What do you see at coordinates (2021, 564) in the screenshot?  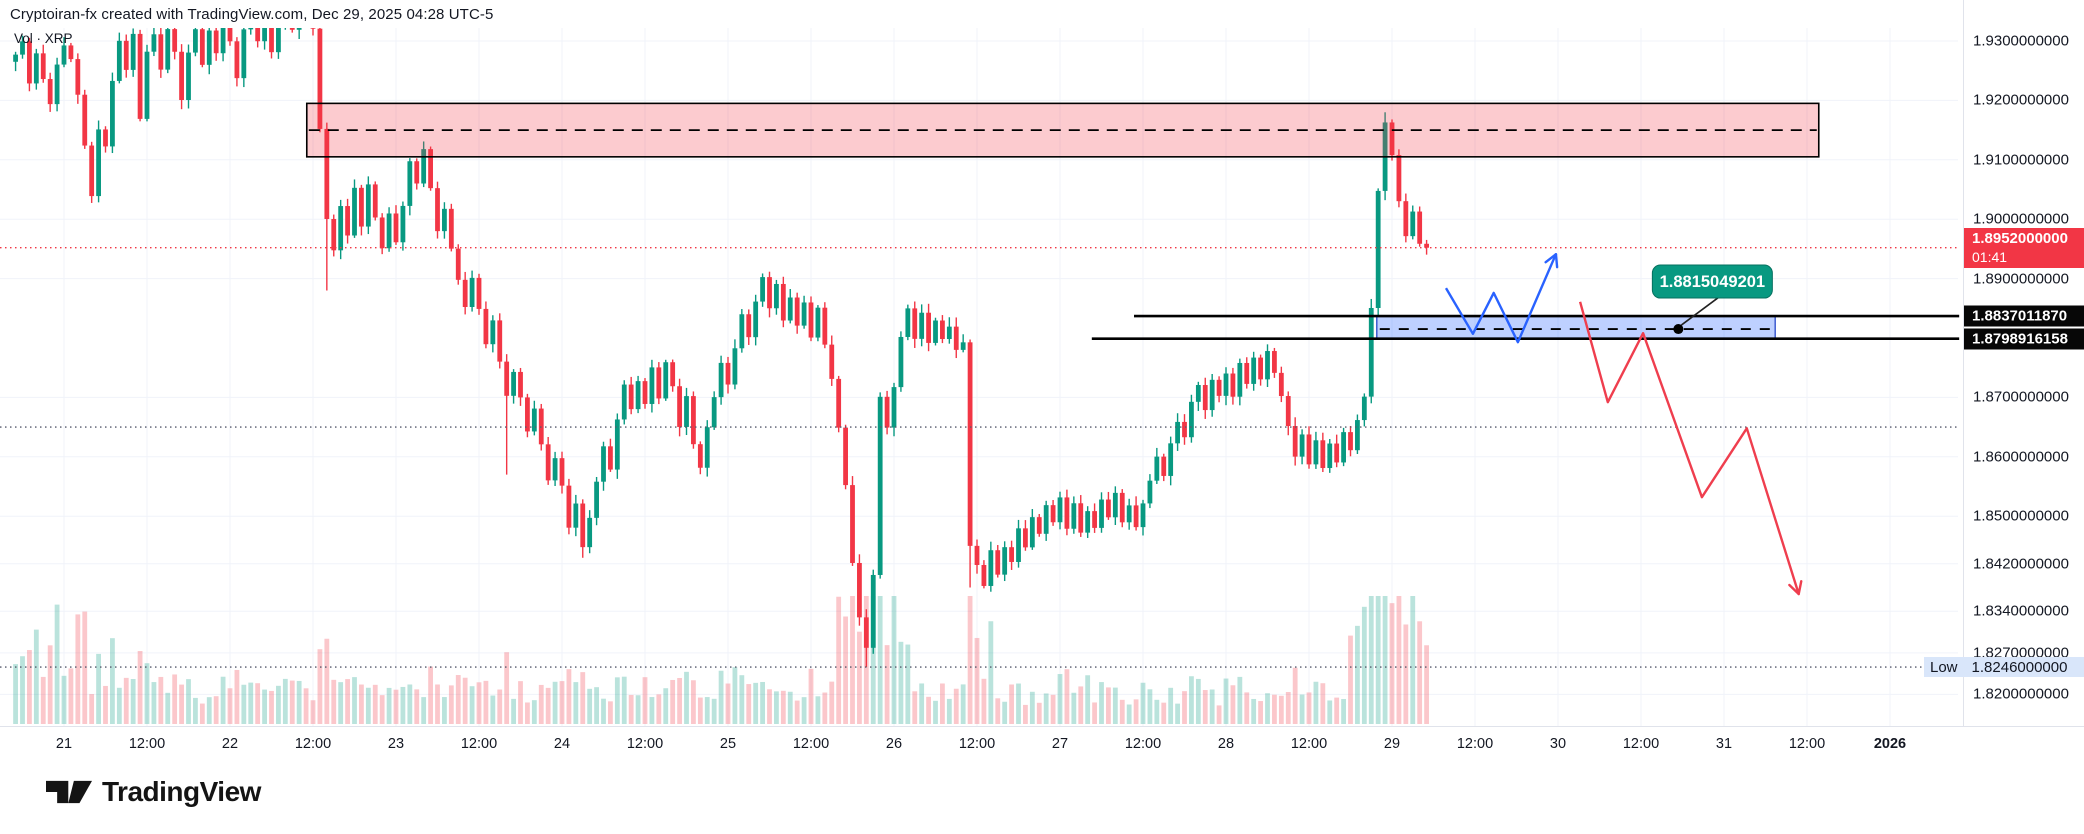 I see `price-tick-label: 1.8420000000` at bounding box center [2021, 564].